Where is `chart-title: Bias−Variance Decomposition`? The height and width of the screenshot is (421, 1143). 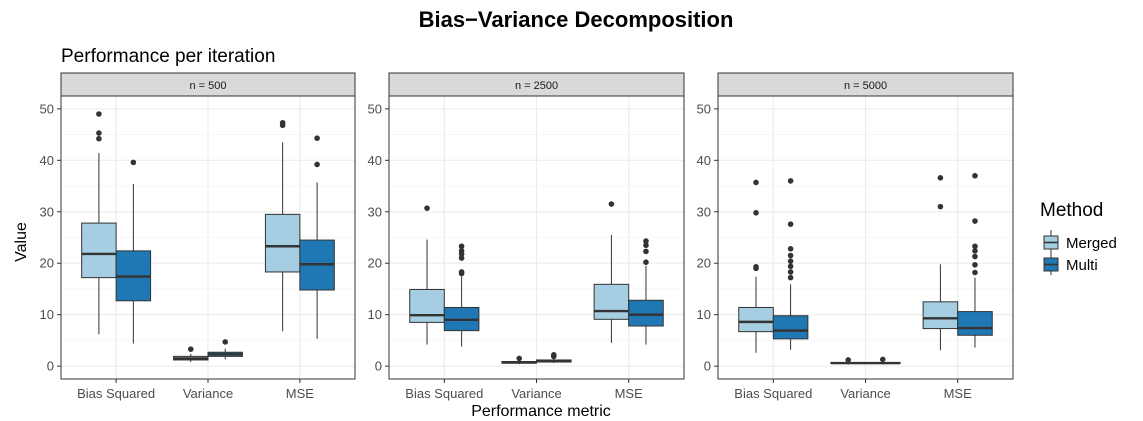
chart-title: Bias−Variance Decomposition is located at coordinates (576, 19).